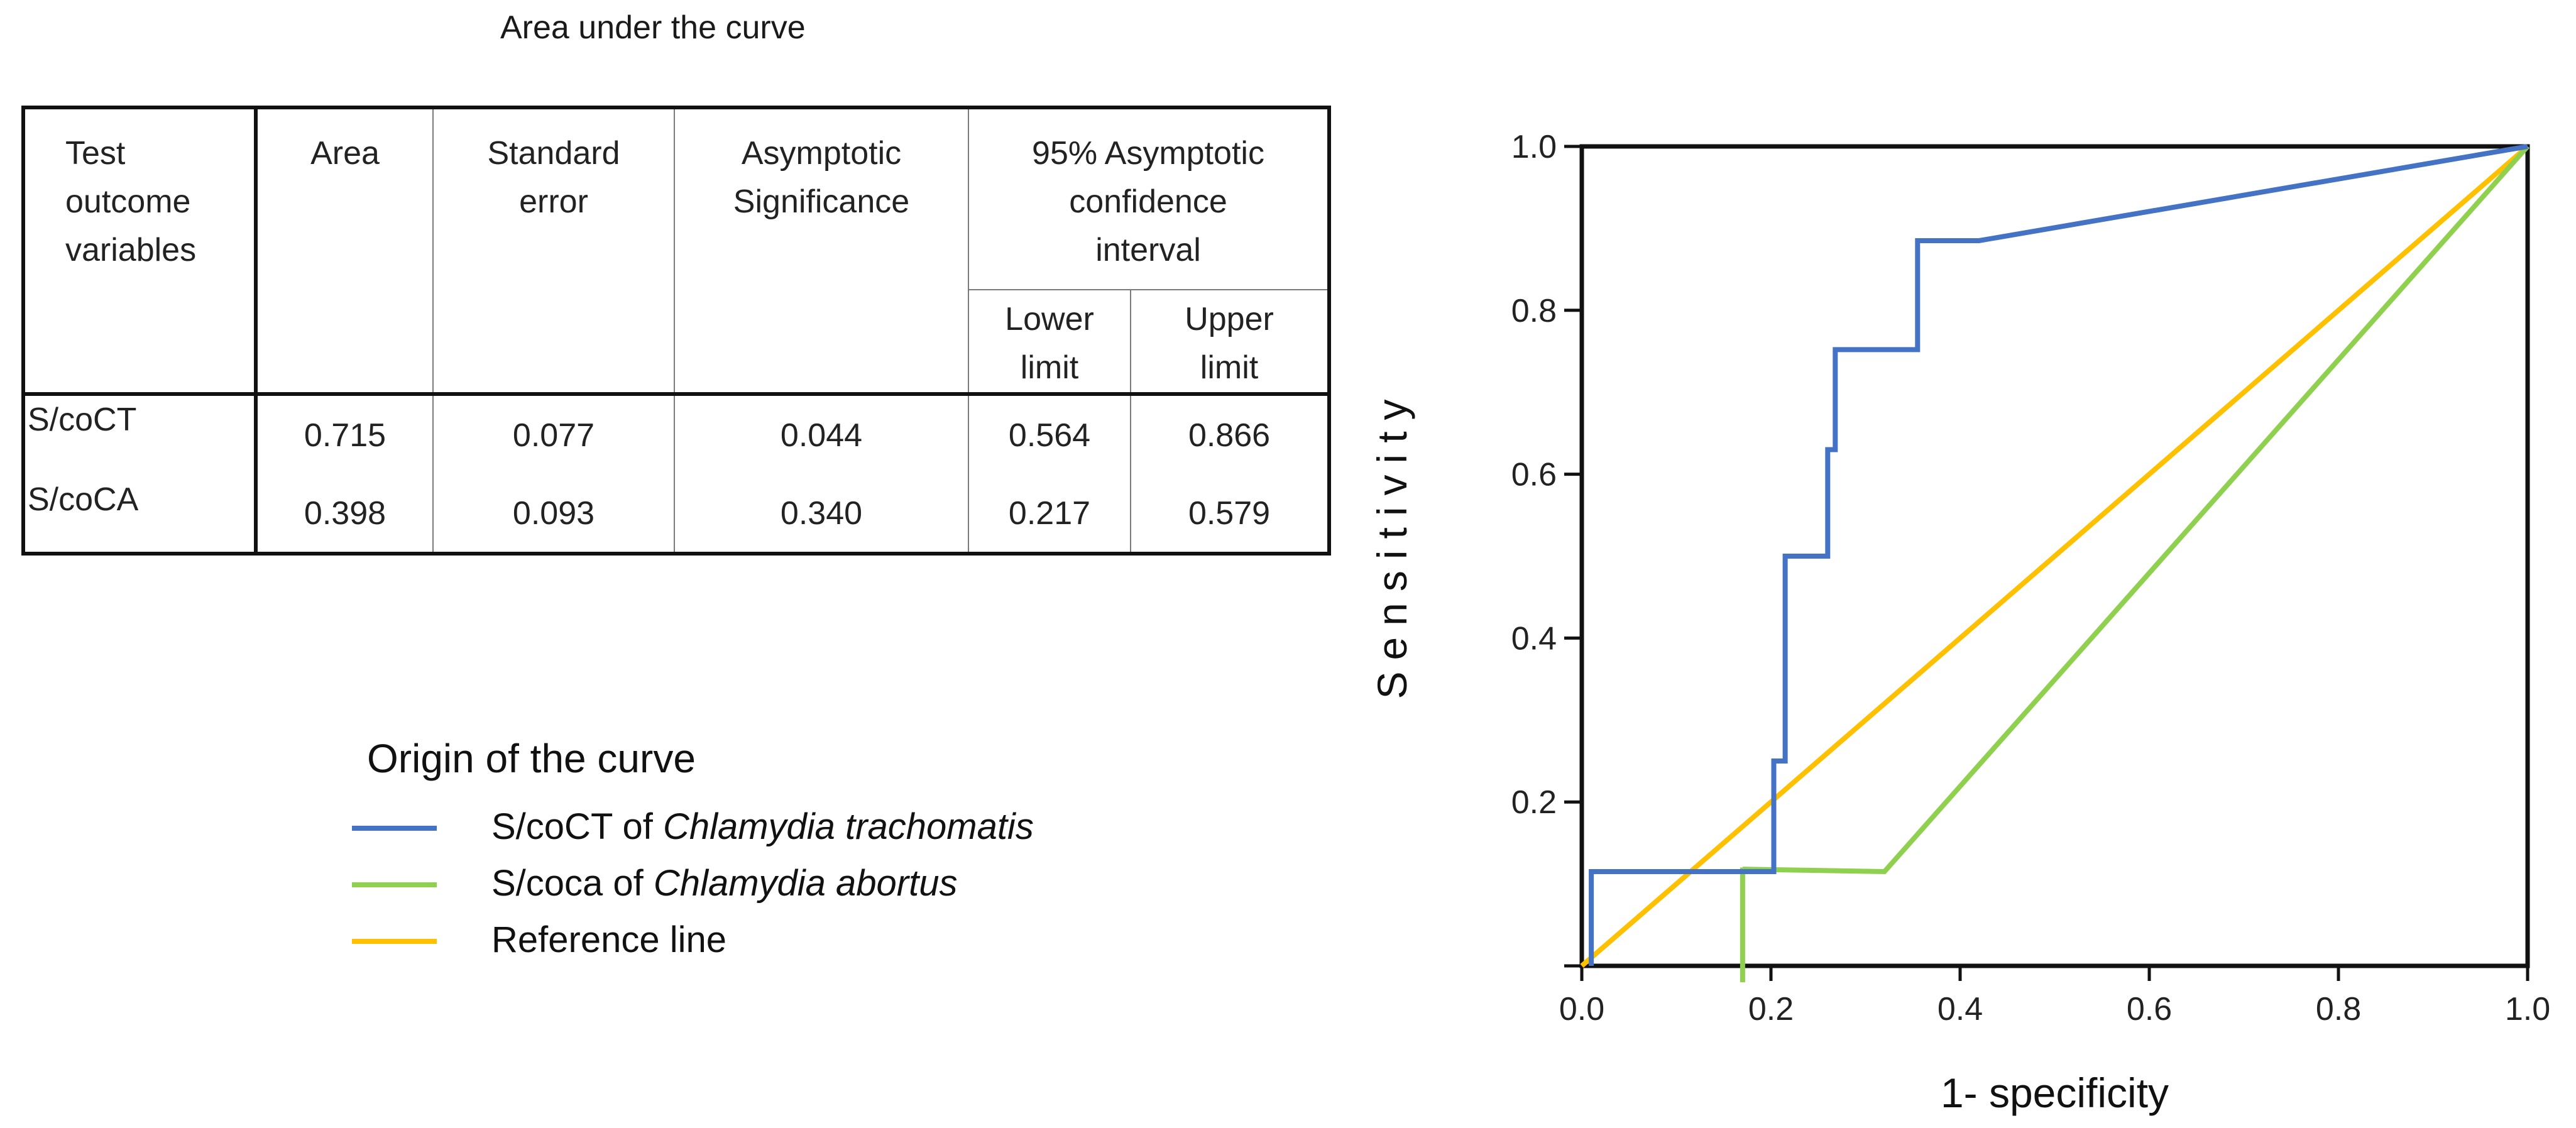 This screenshot has height=1128, width=2576. Describe the element at coordinates (140, 434) in the screenshot. I see `row-label: S/coCT` at that location.